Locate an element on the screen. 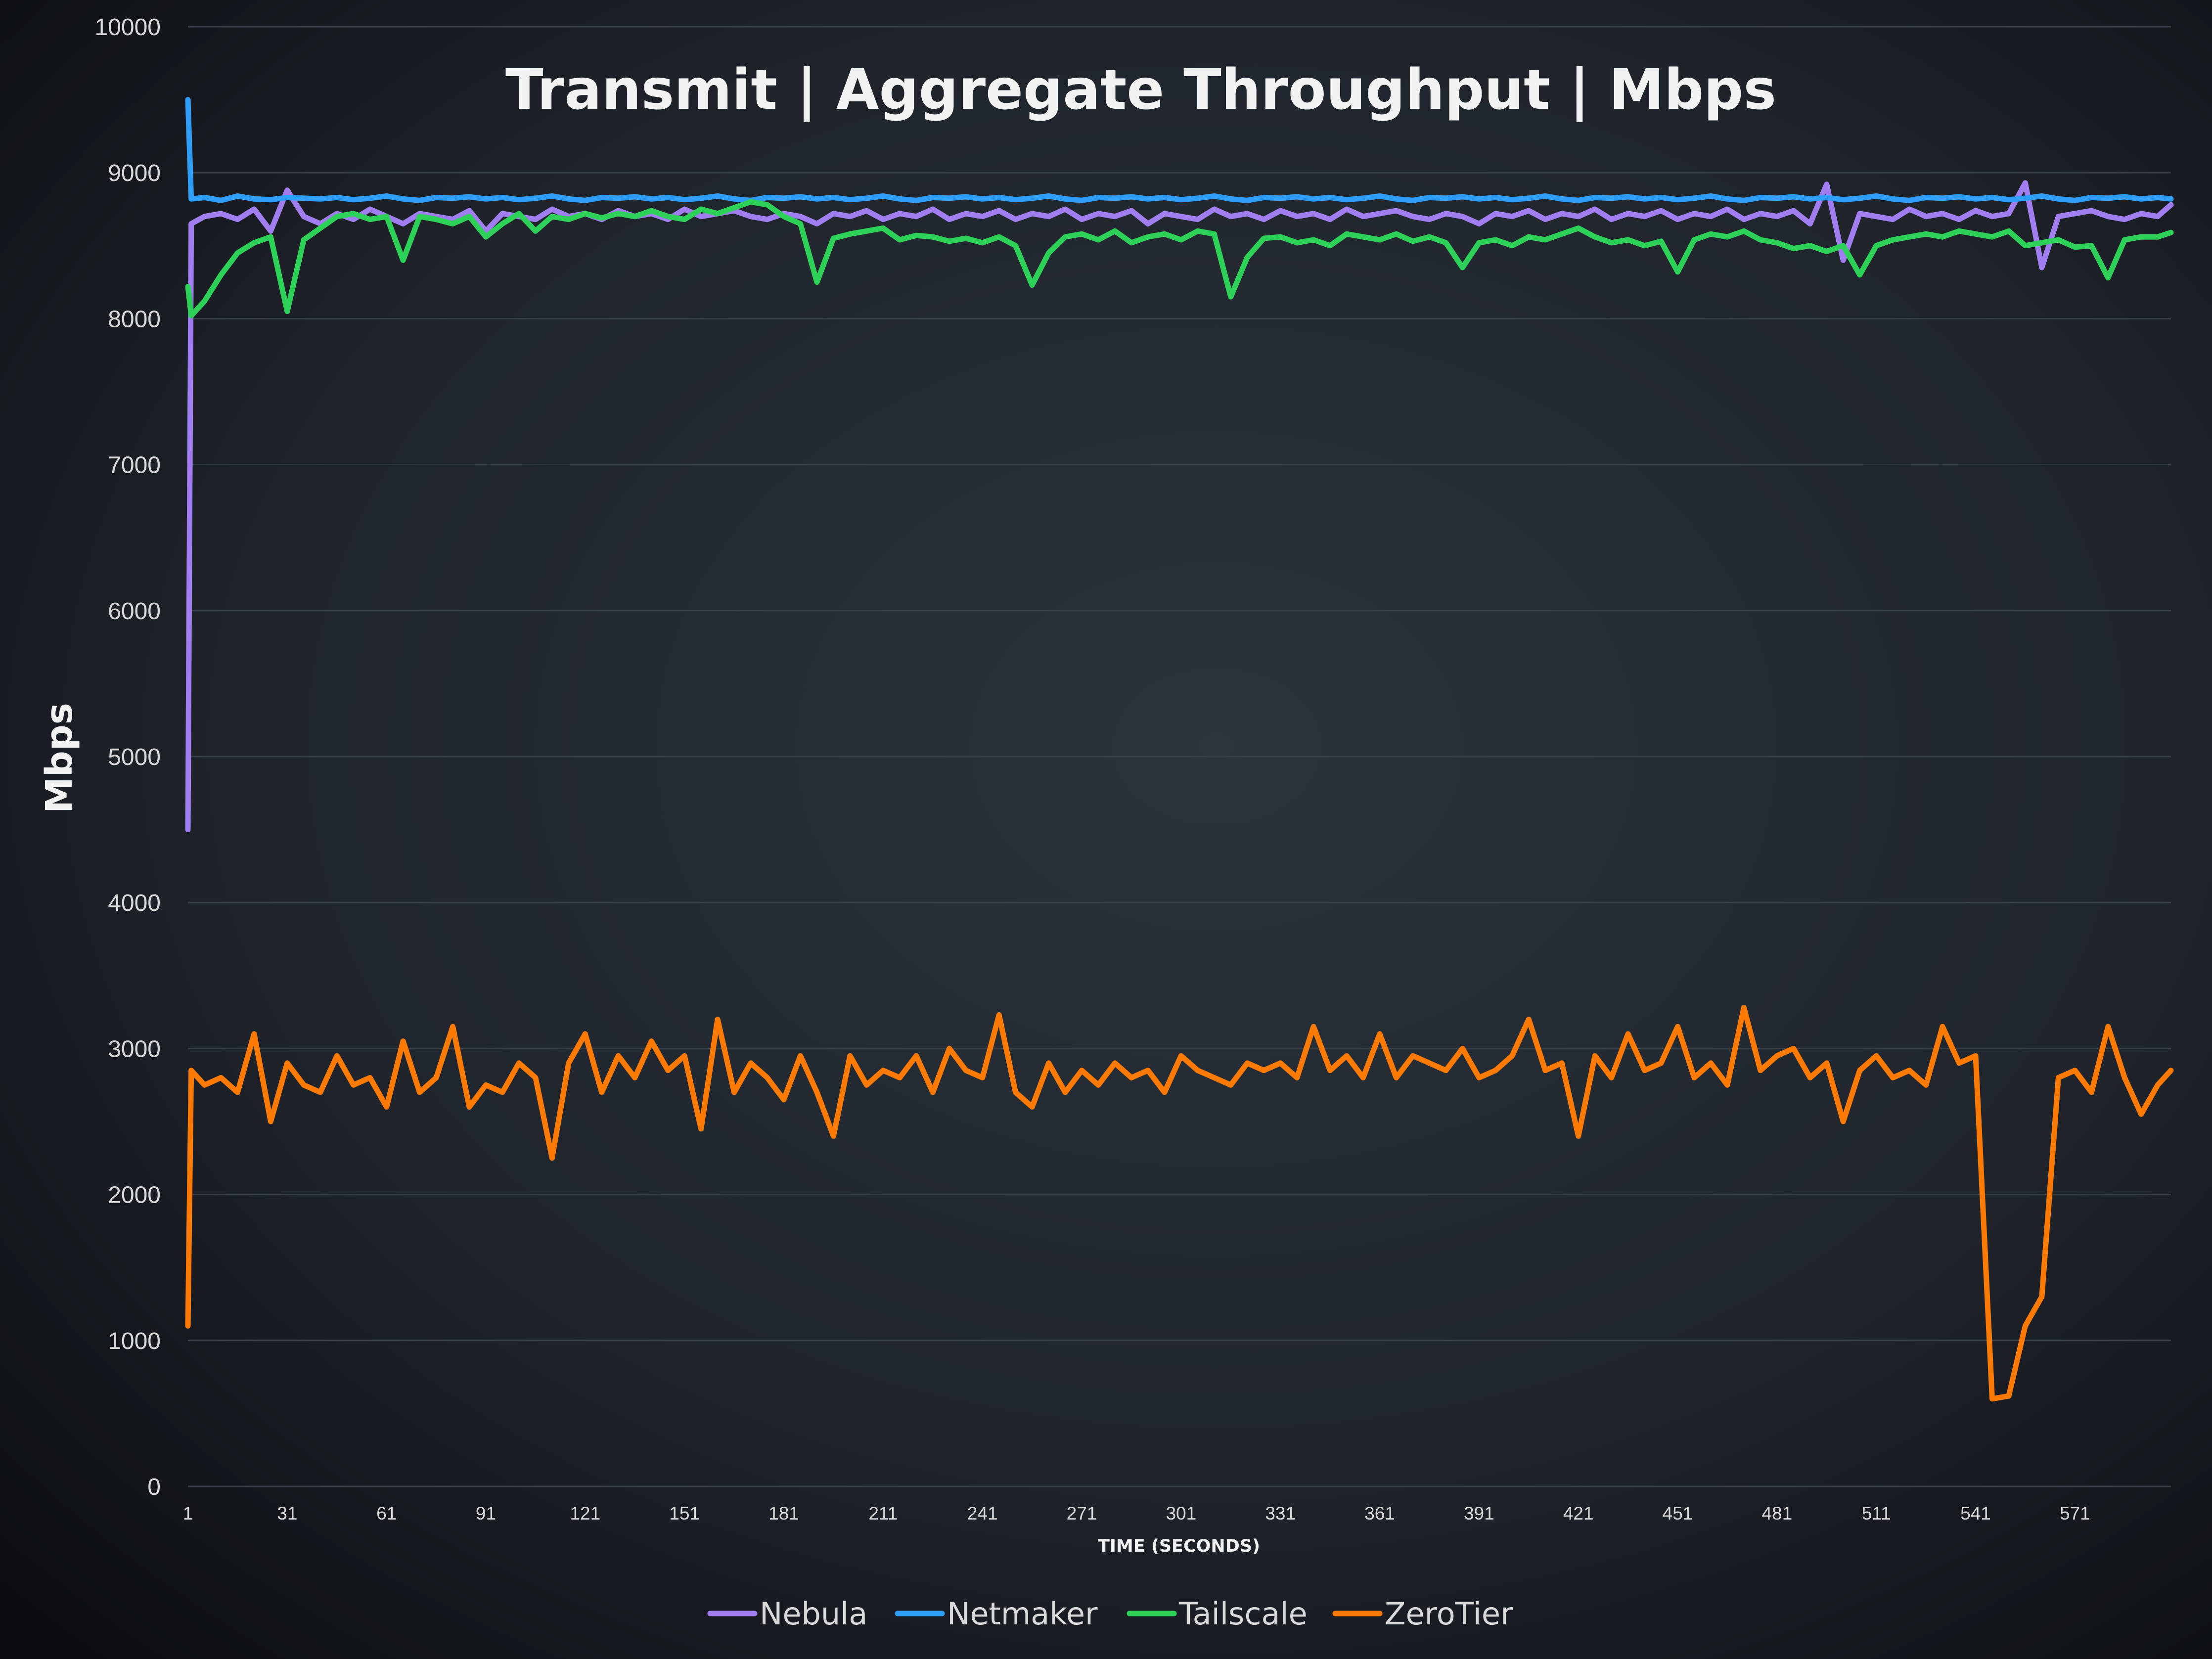 The image size is (2212, 1659). legend-label: Nebula is located at coordinates (813, 1614).